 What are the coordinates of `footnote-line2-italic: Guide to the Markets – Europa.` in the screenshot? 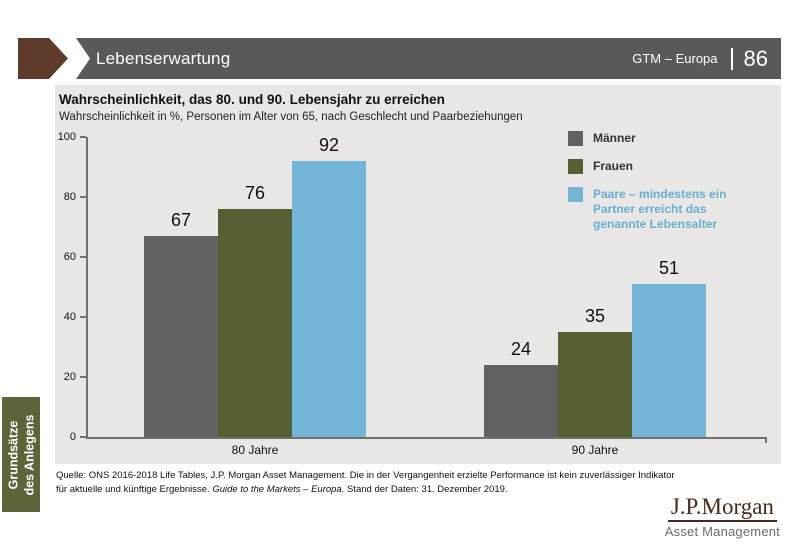 It's located at (278, 489).